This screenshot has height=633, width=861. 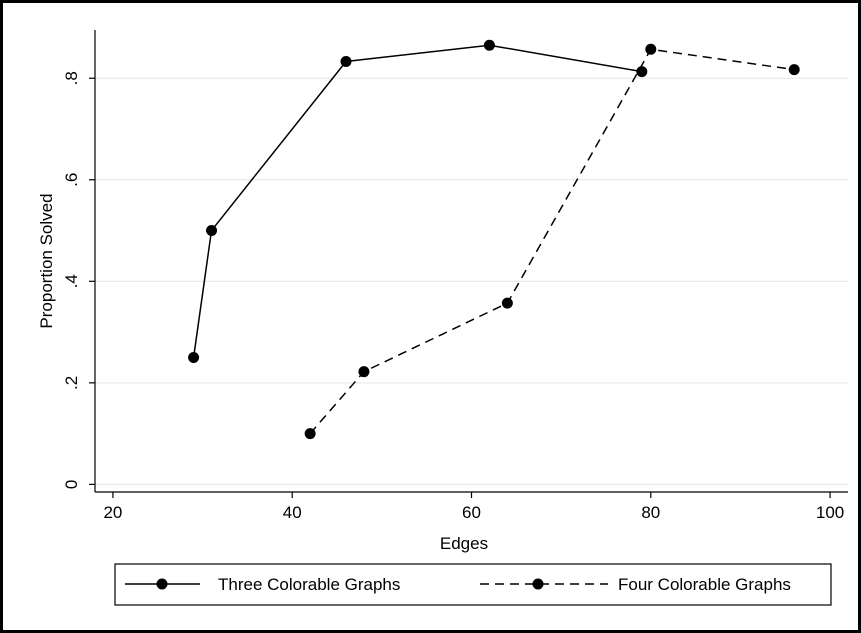 What do you see at coordinates (71, 484) in the screenshot?
I see `y-tick-label: 0` at bounding box center [71, 484].